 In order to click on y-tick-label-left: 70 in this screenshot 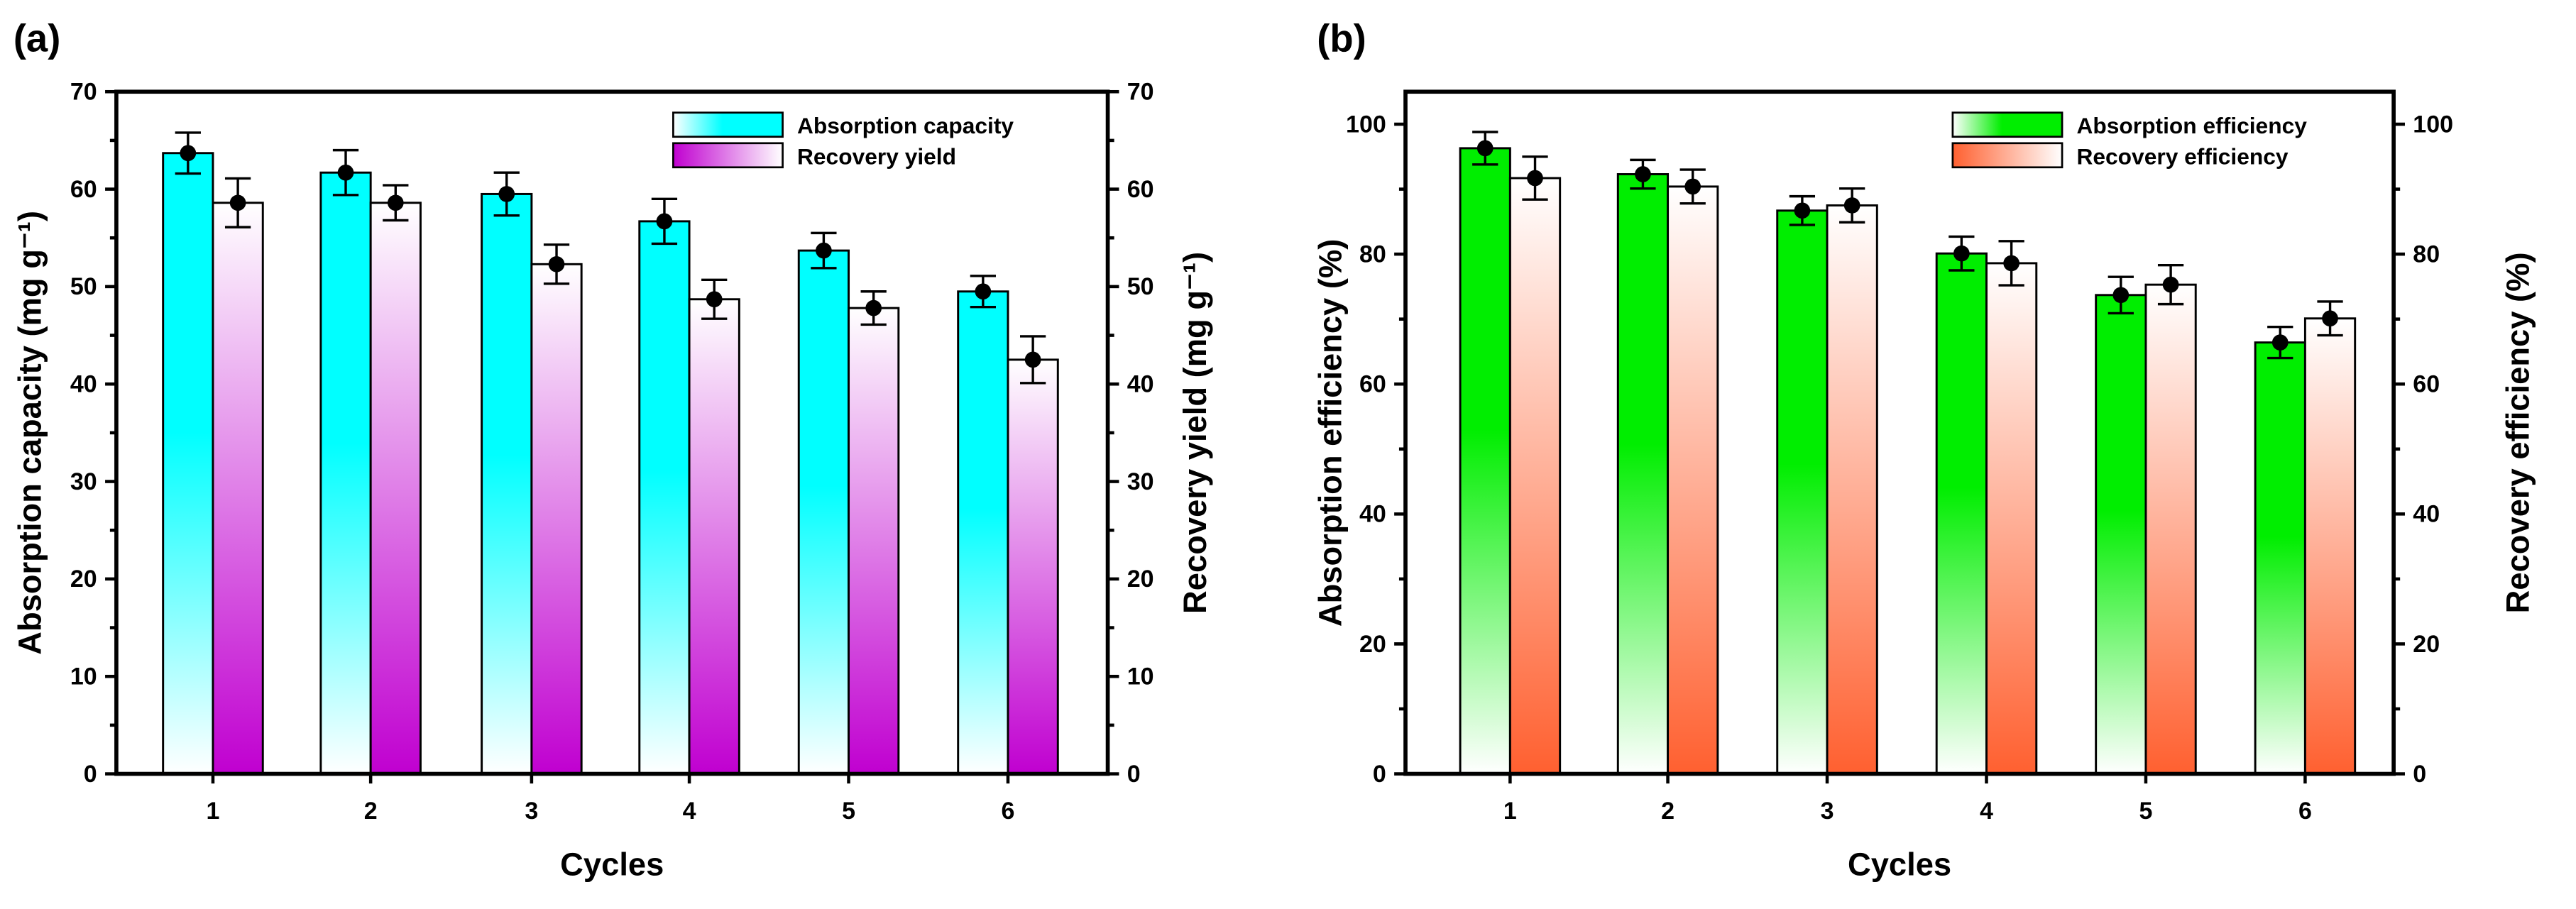, I will do `click(83, 92)`.